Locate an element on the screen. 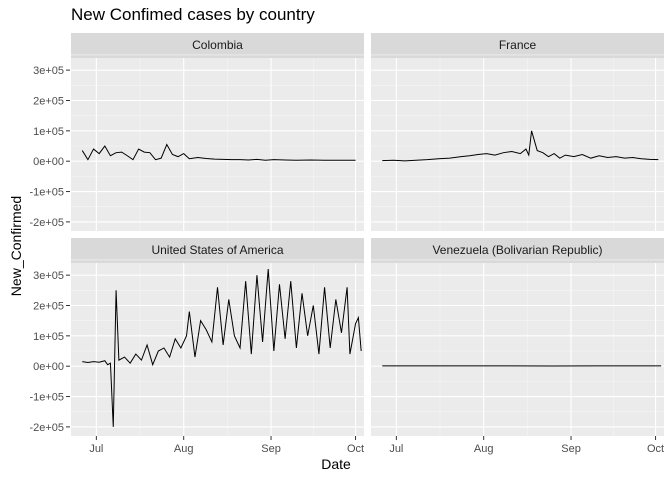 This screenshot has width=672, height=480. y-axis-label: New_Confirmed is located at coordinates (16, 246).